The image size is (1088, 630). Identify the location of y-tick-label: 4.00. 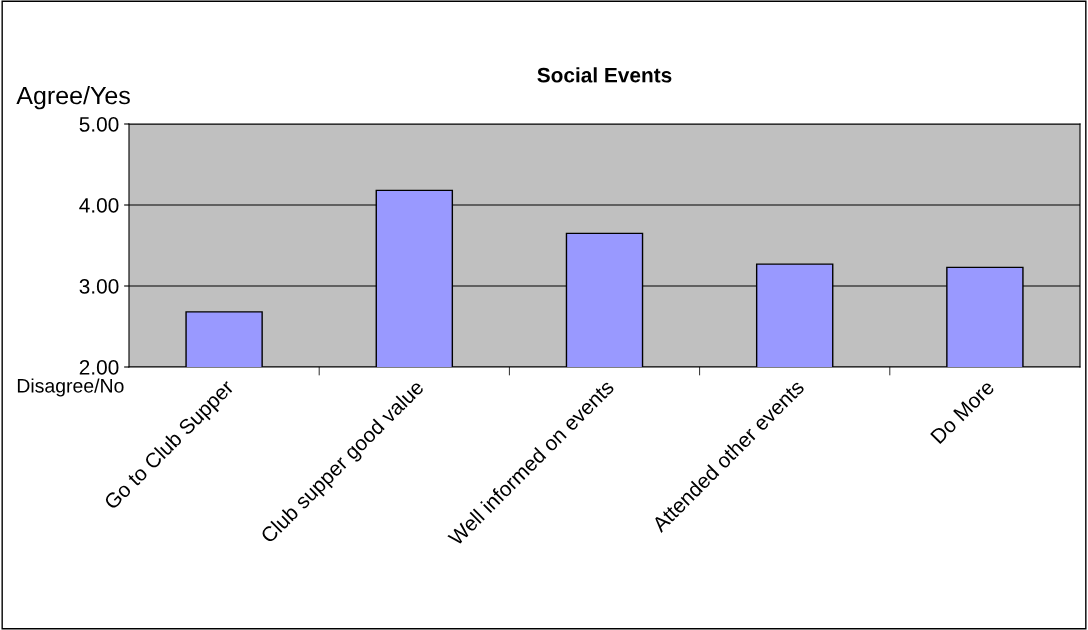
(99, 205).